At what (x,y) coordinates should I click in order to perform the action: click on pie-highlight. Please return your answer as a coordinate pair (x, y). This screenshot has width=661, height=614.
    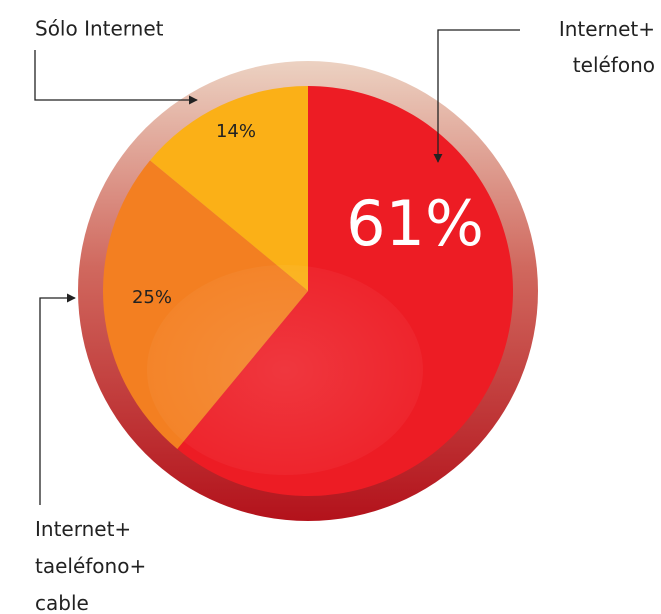
    Looking at the image, I should click on (285, 370).